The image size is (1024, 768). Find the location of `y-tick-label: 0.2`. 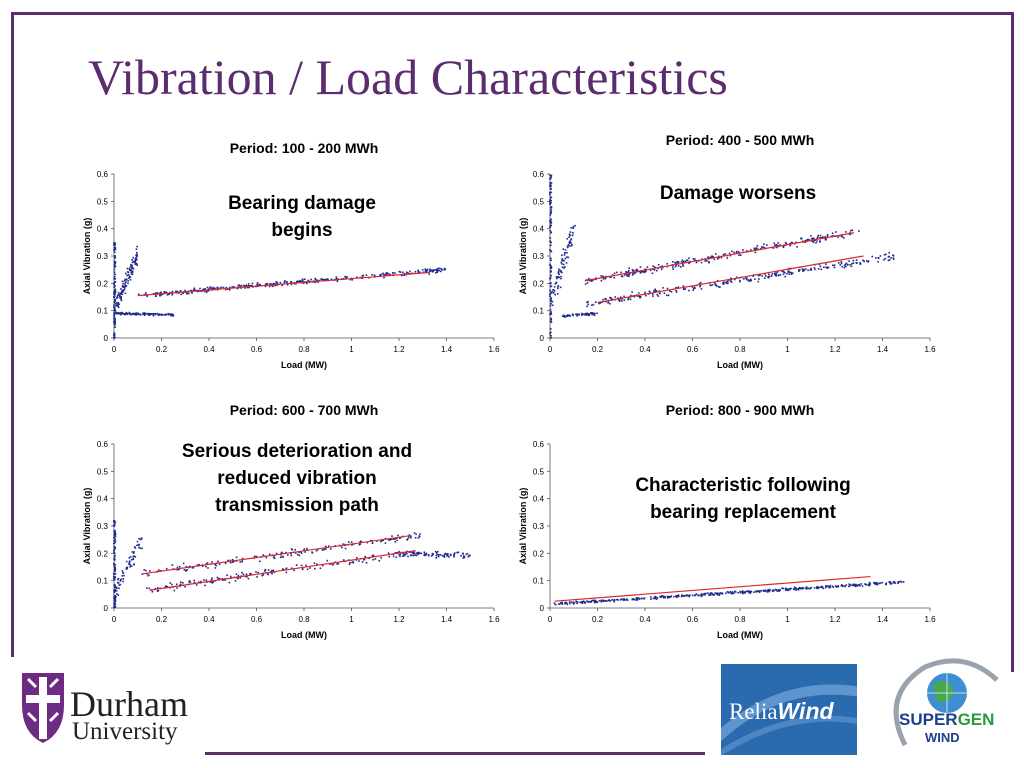

y-tick-label: 0.2 is located at coordinates (103, 283).